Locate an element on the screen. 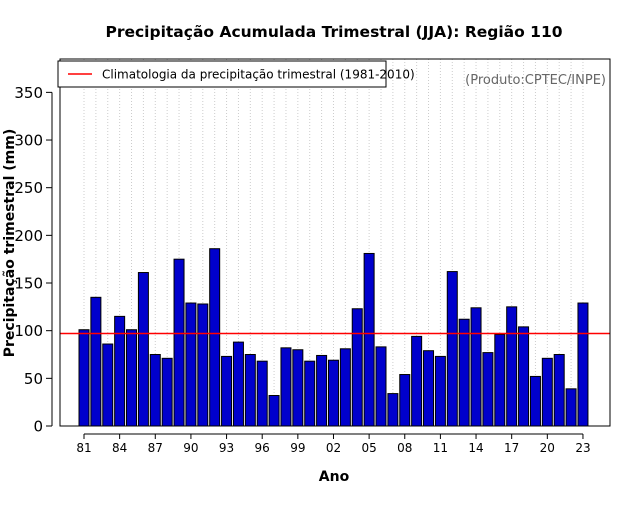 The image size is (640, 505). bar-1992 is located at coordinates (215, 337).